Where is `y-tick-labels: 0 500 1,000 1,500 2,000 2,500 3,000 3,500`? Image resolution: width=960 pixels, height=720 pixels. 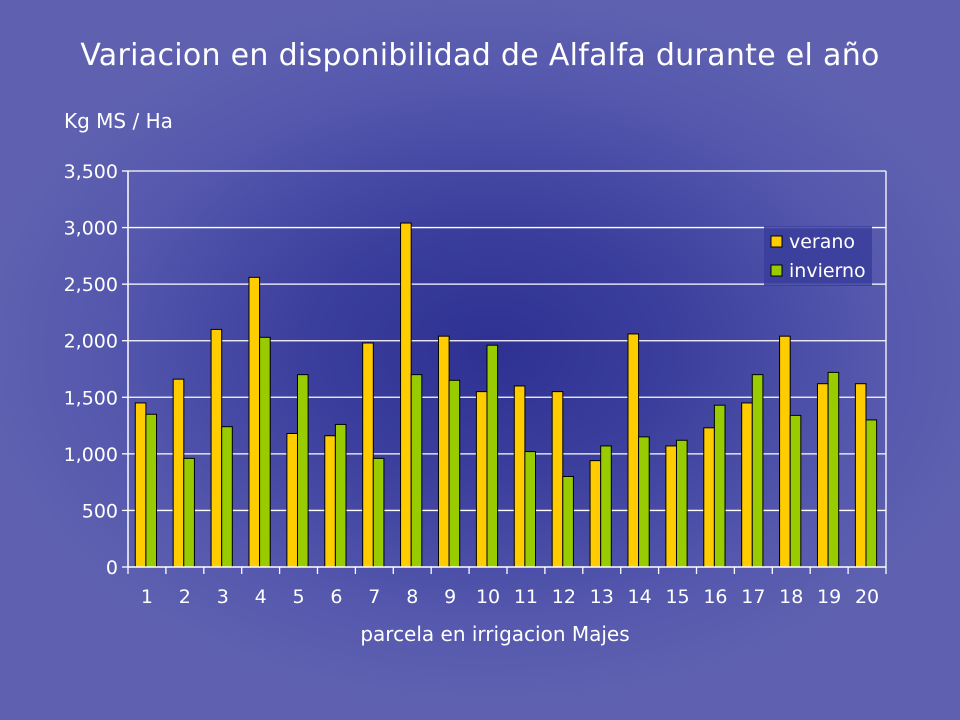
y-tick-labels: 0 500 1,000 1,500 2,000 2,500 3,000 3,500 is located at coordinates (91, 370).